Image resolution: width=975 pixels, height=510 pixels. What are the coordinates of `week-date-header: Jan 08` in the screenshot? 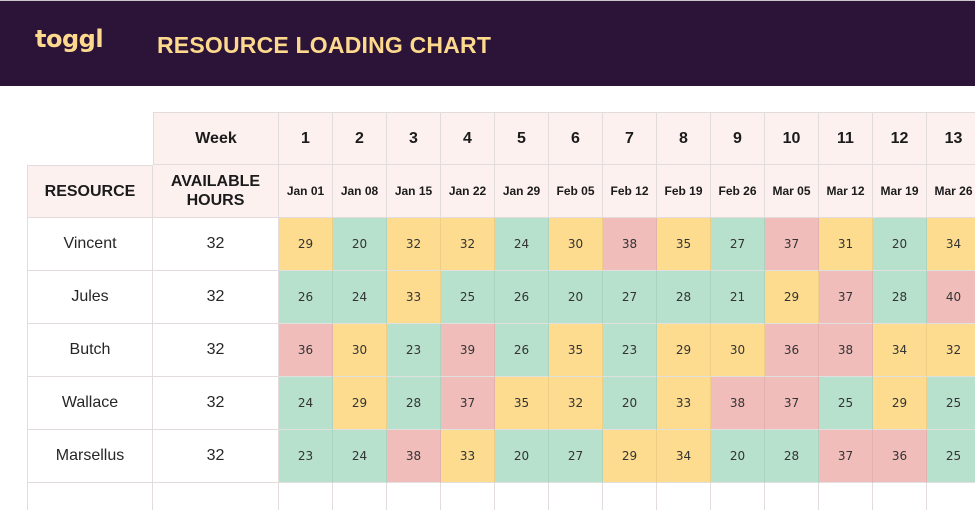 It's located at (360, 191).